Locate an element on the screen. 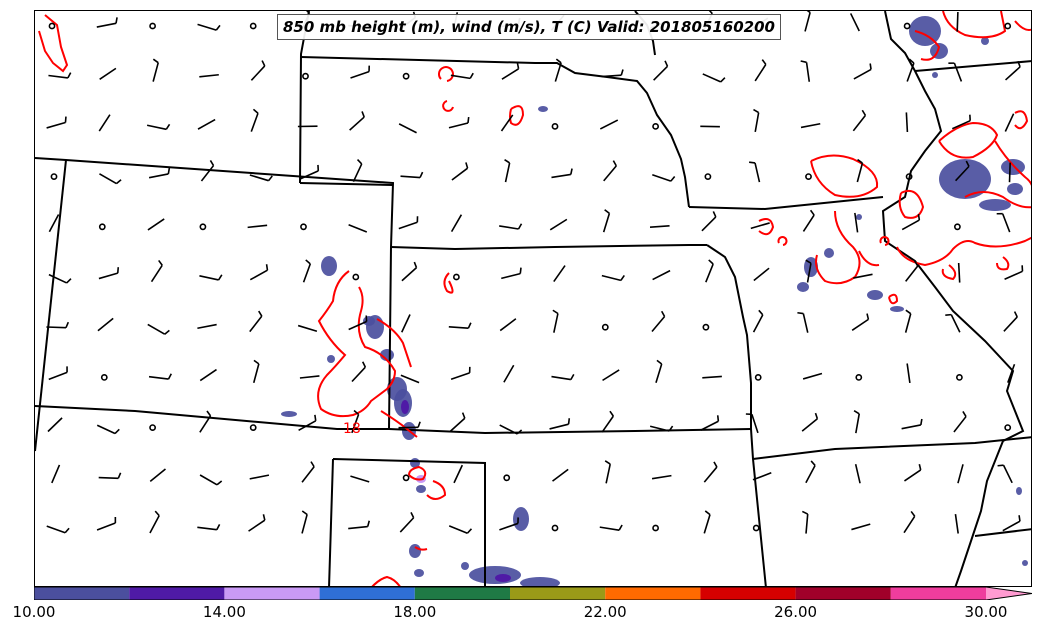  colorbar is located at coordinates (533, 593).